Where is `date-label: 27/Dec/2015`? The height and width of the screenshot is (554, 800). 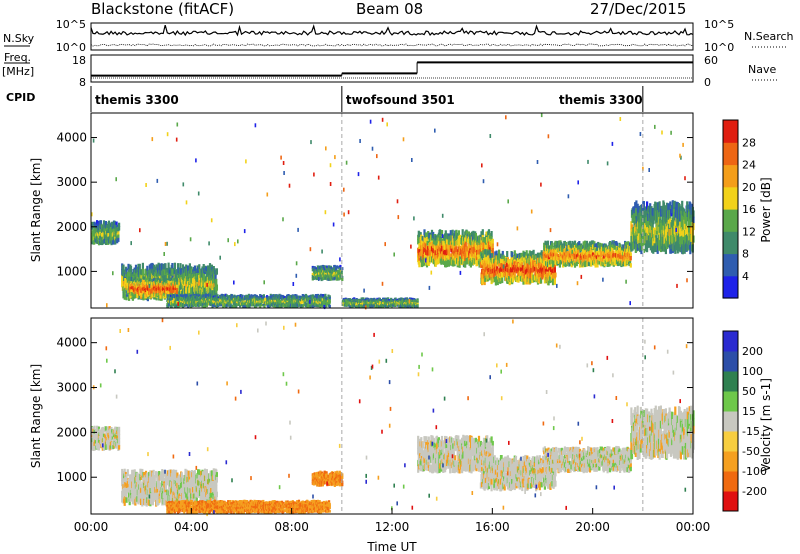
date-label: 27/Dec/2015 is located at coordinates (638, 9).